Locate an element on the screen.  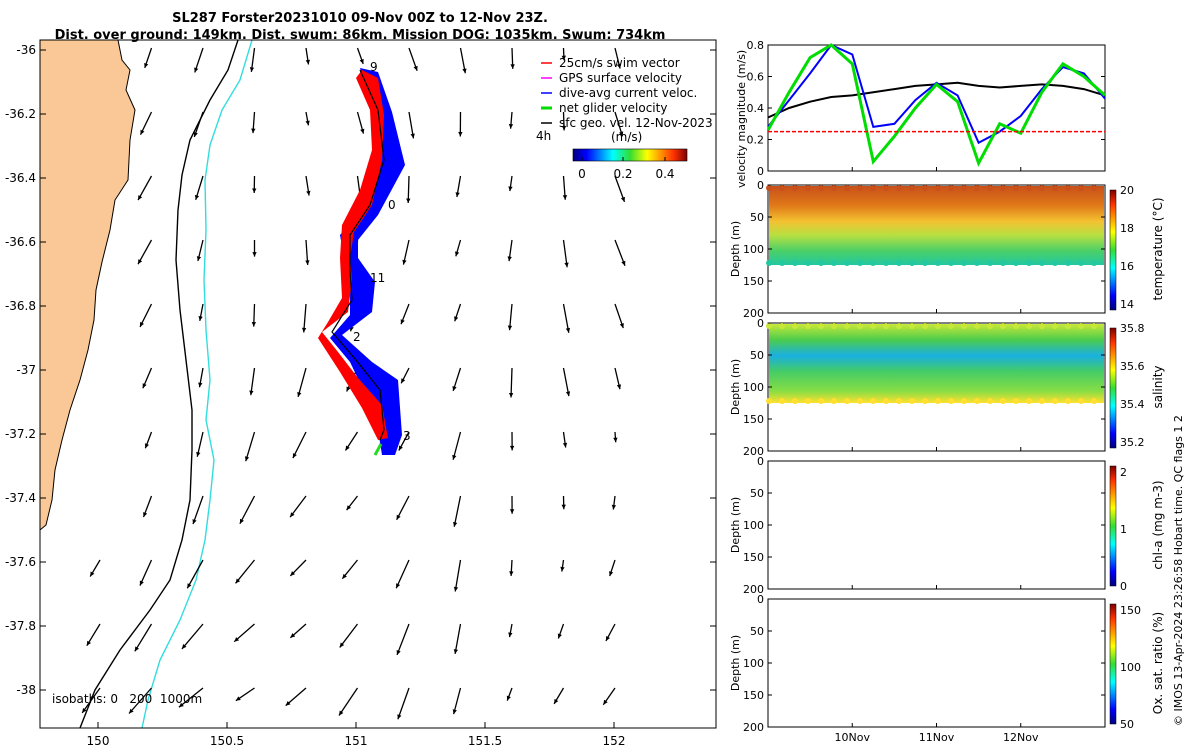
section-colorbar-tick-label: 35.6 is located at coordinates (1132, 366).